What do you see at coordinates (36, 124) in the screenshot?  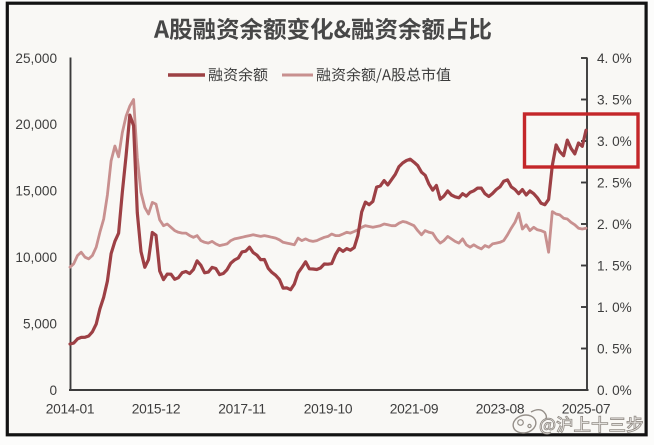 I see `svg-text: 20,000` at bounding box center [36, 124].